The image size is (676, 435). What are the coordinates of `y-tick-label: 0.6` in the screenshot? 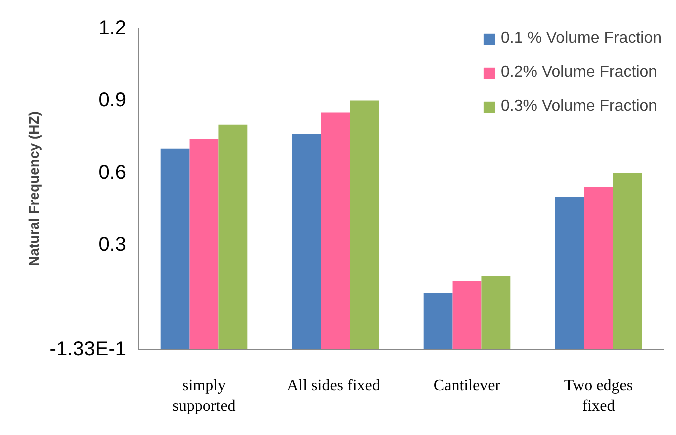 It's located at (112, 173).